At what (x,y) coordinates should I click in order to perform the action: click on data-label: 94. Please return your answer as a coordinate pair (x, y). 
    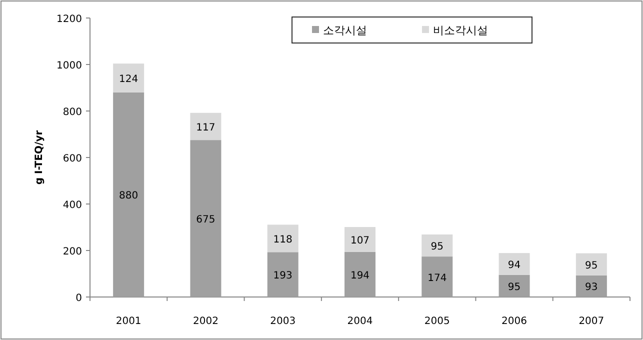
    Looking at the image, I should click on (514, 265).